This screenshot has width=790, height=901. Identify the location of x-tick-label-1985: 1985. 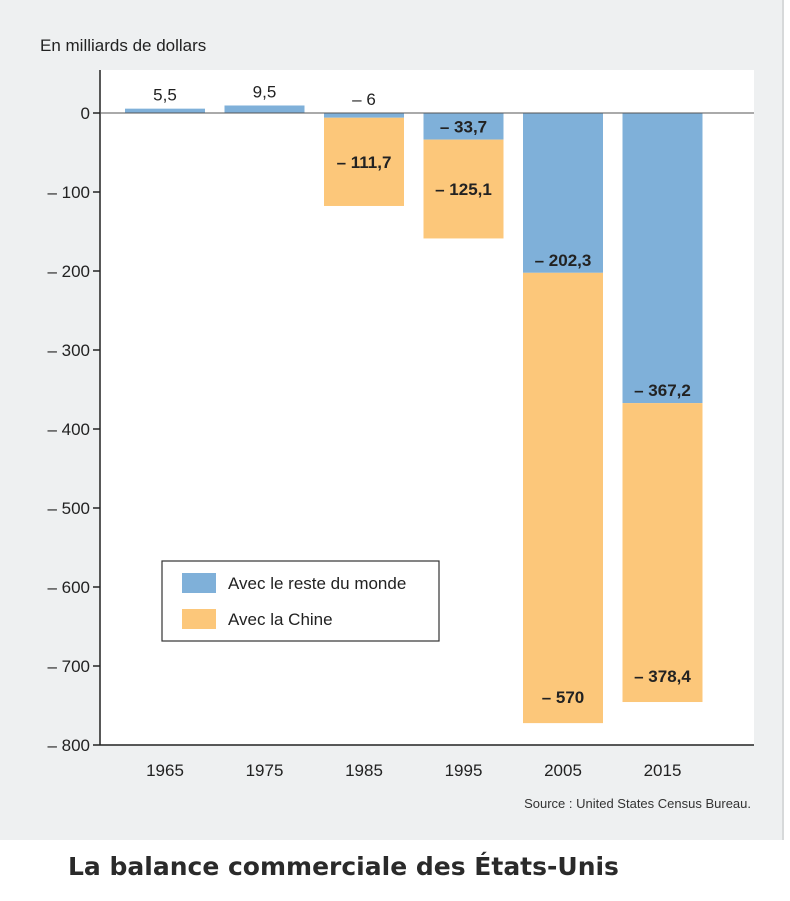
(364, 770).